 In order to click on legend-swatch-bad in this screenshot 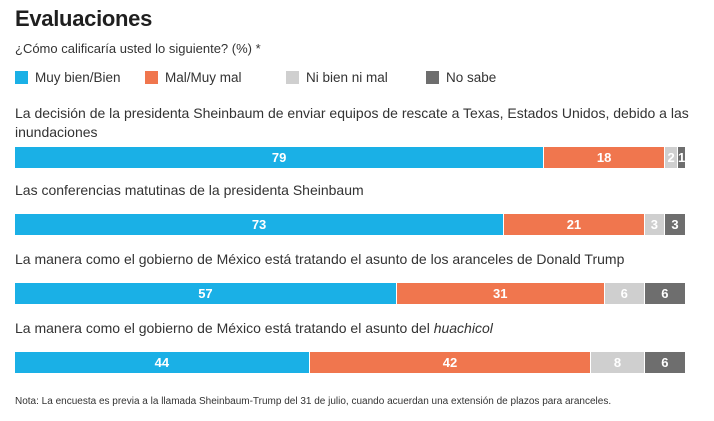, I will do `click(151, 77)`.